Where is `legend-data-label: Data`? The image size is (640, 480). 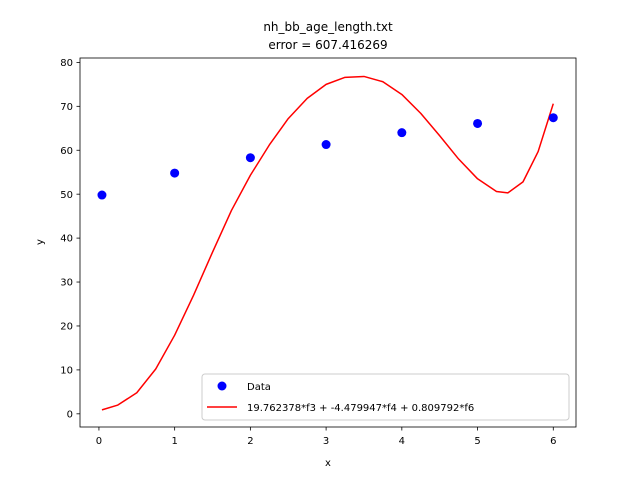 legend-data-label: Data is located at coordinates (259, 387).